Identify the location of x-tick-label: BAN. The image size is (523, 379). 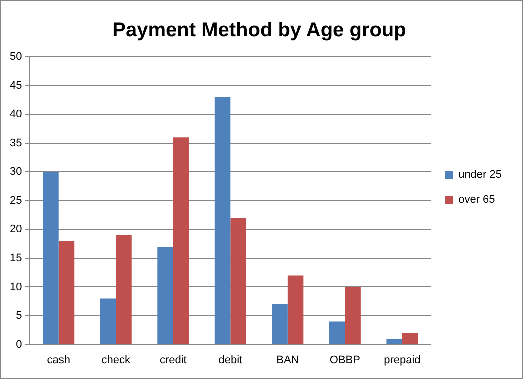
(288, 360).